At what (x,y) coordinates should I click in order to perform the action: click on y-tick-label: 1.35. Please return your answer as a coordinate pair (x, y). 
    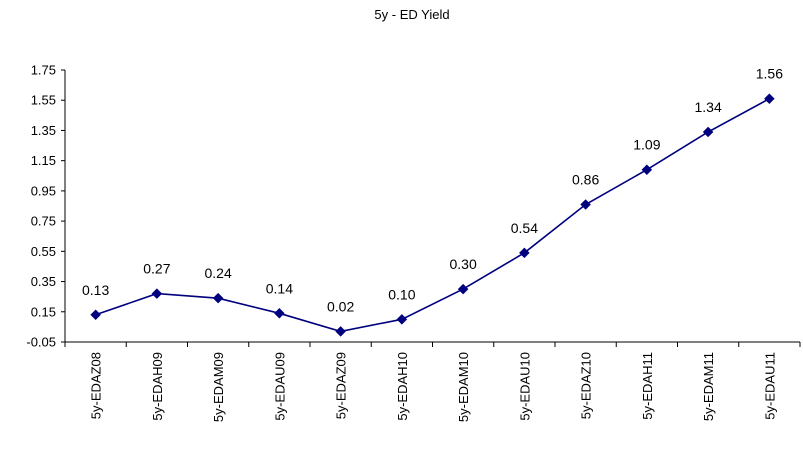
    Looking at the image, I should click on (43, 130).